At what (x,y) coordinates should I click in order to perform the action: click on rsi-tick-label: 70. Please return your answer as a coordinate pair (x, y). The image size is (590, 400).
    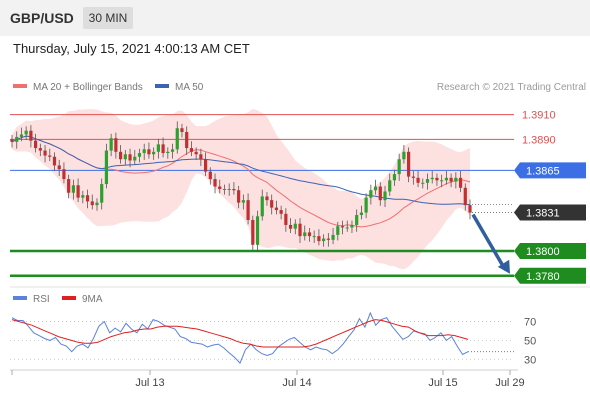
    Looking at the image, I should click on (530, 322).